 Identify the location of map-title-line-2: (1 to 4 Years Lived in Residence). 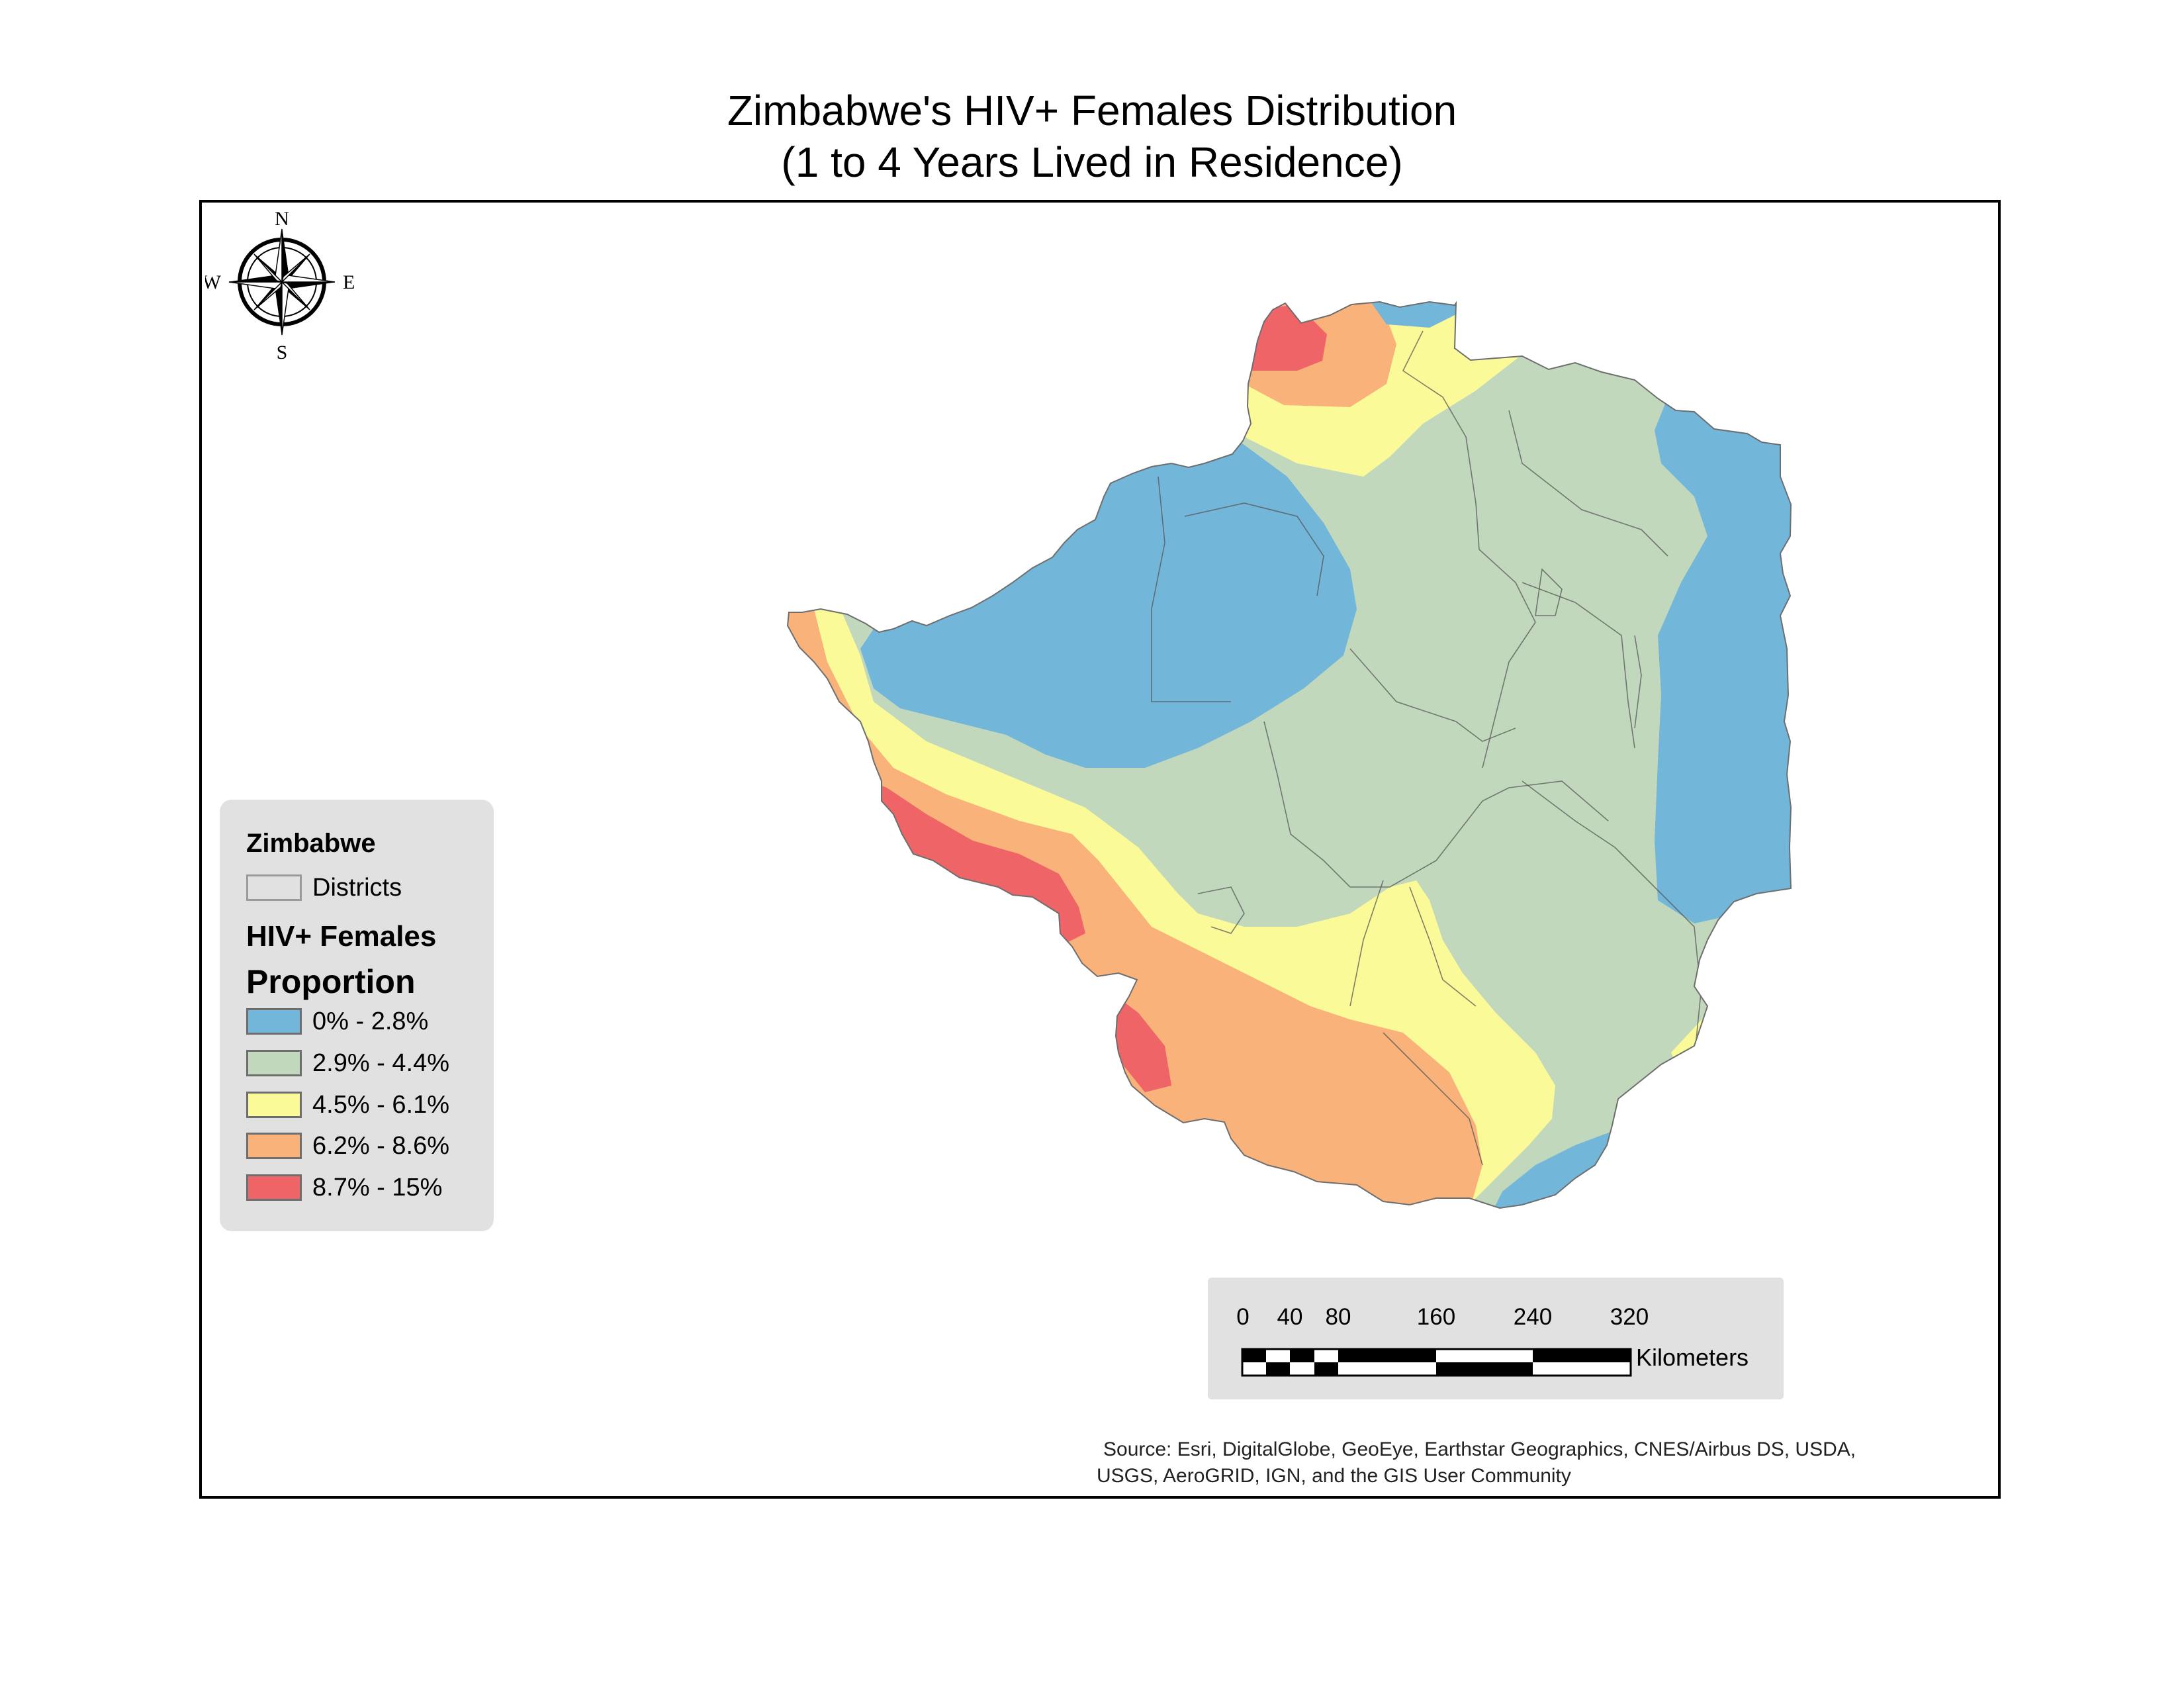
(1092, 162).